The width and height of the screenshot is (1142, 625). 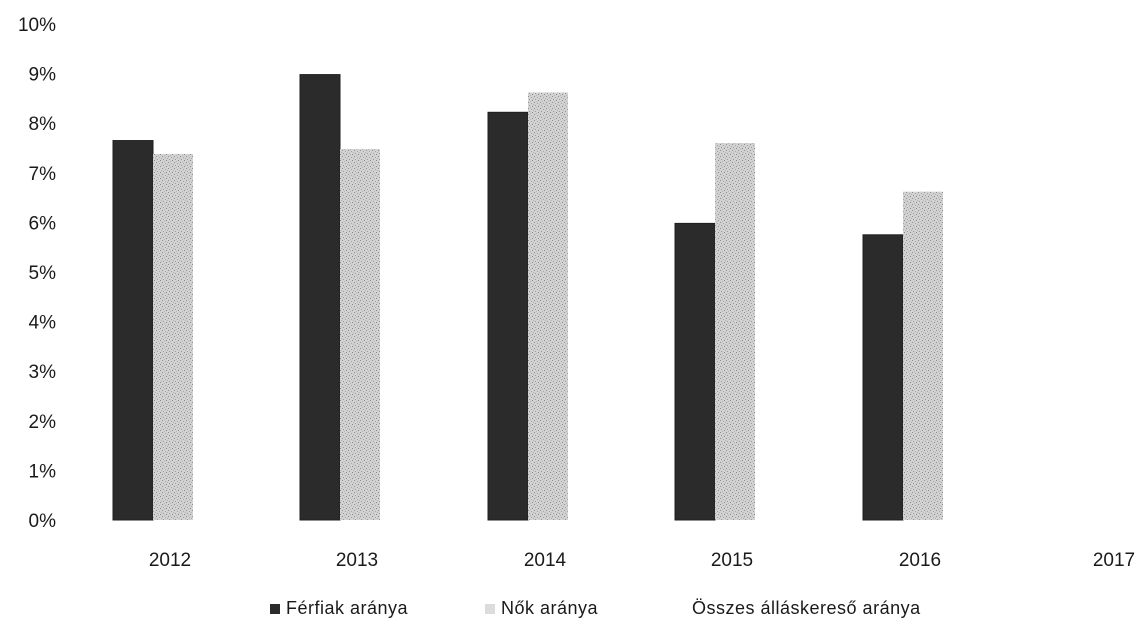 What do you see at coordinates (508, 316) in the screenshot?
I see `bar-ferfiak-2014` at bounding box center [508, 316].